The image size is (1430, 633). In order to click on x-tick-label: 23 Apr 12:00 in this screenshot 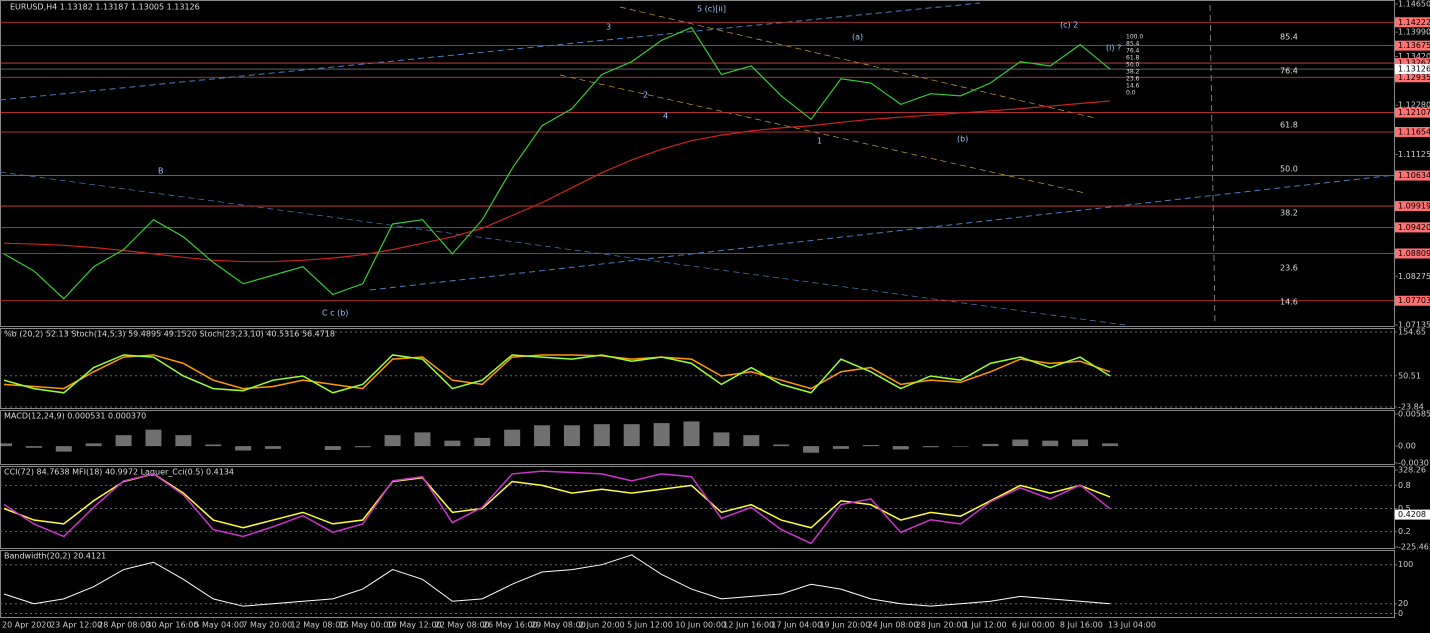, I will do `click(76, 625)`.